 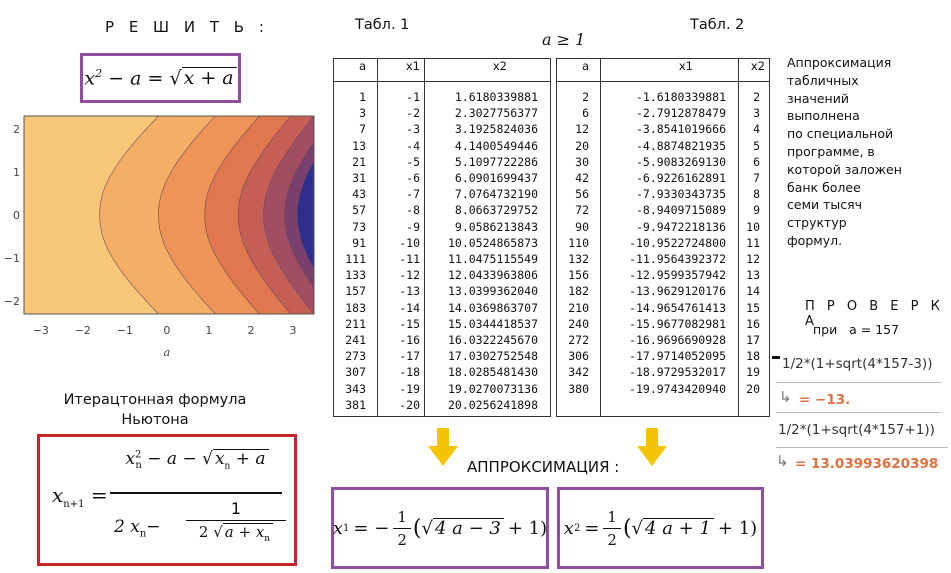 I want to click on x-tick-label: −3, so click(x=41, y=330).